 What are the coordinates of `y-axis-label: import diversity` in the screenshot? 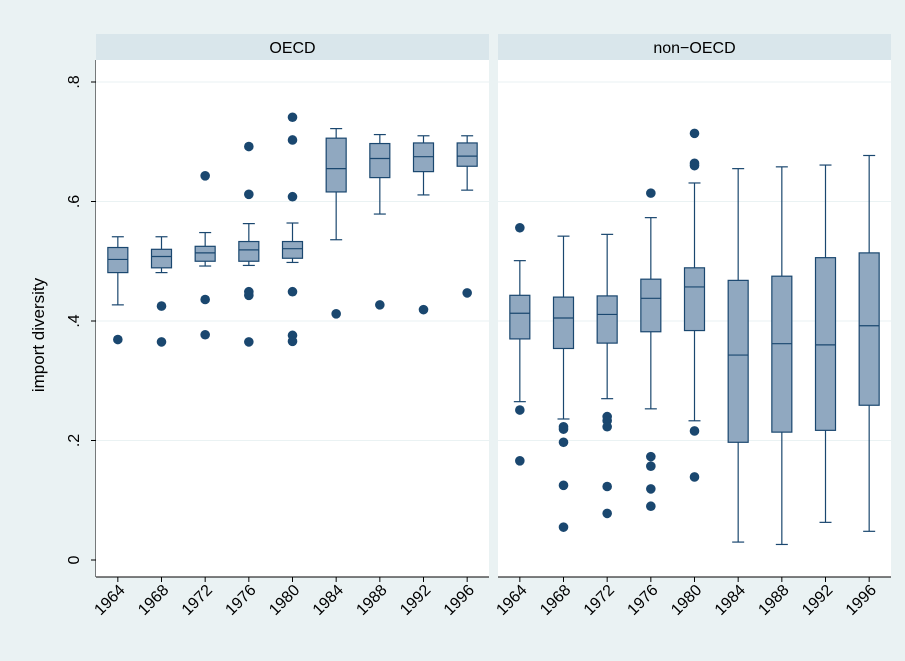 It's located at (38, 334).